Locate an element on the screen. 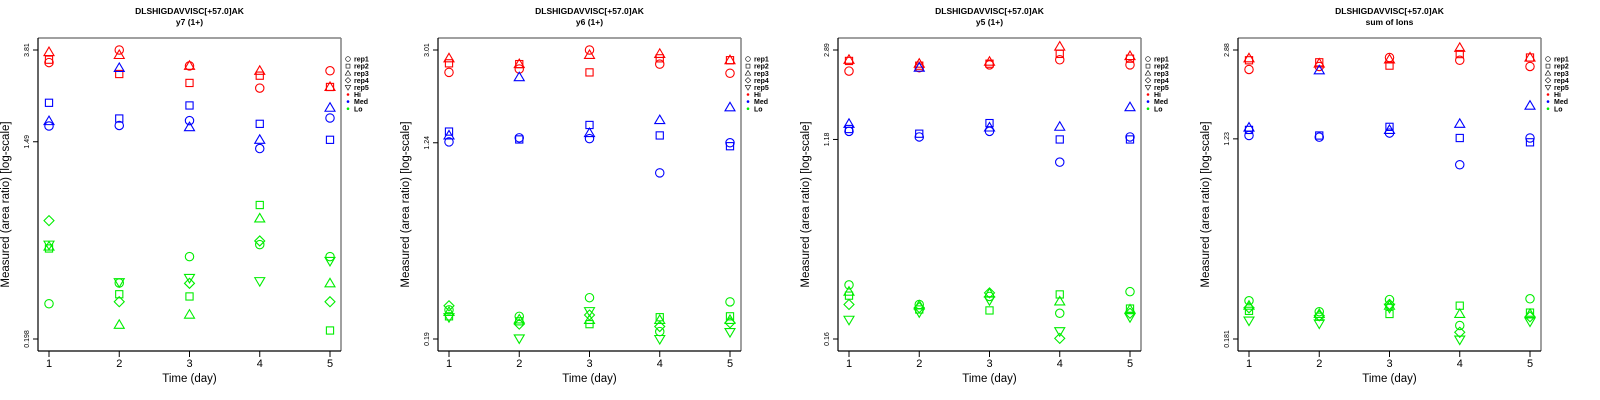 Image resolution: width=1600 pixels, height=400 pixels. chart-subtitle: y6 (1+) is located at coordinates (589, 22).